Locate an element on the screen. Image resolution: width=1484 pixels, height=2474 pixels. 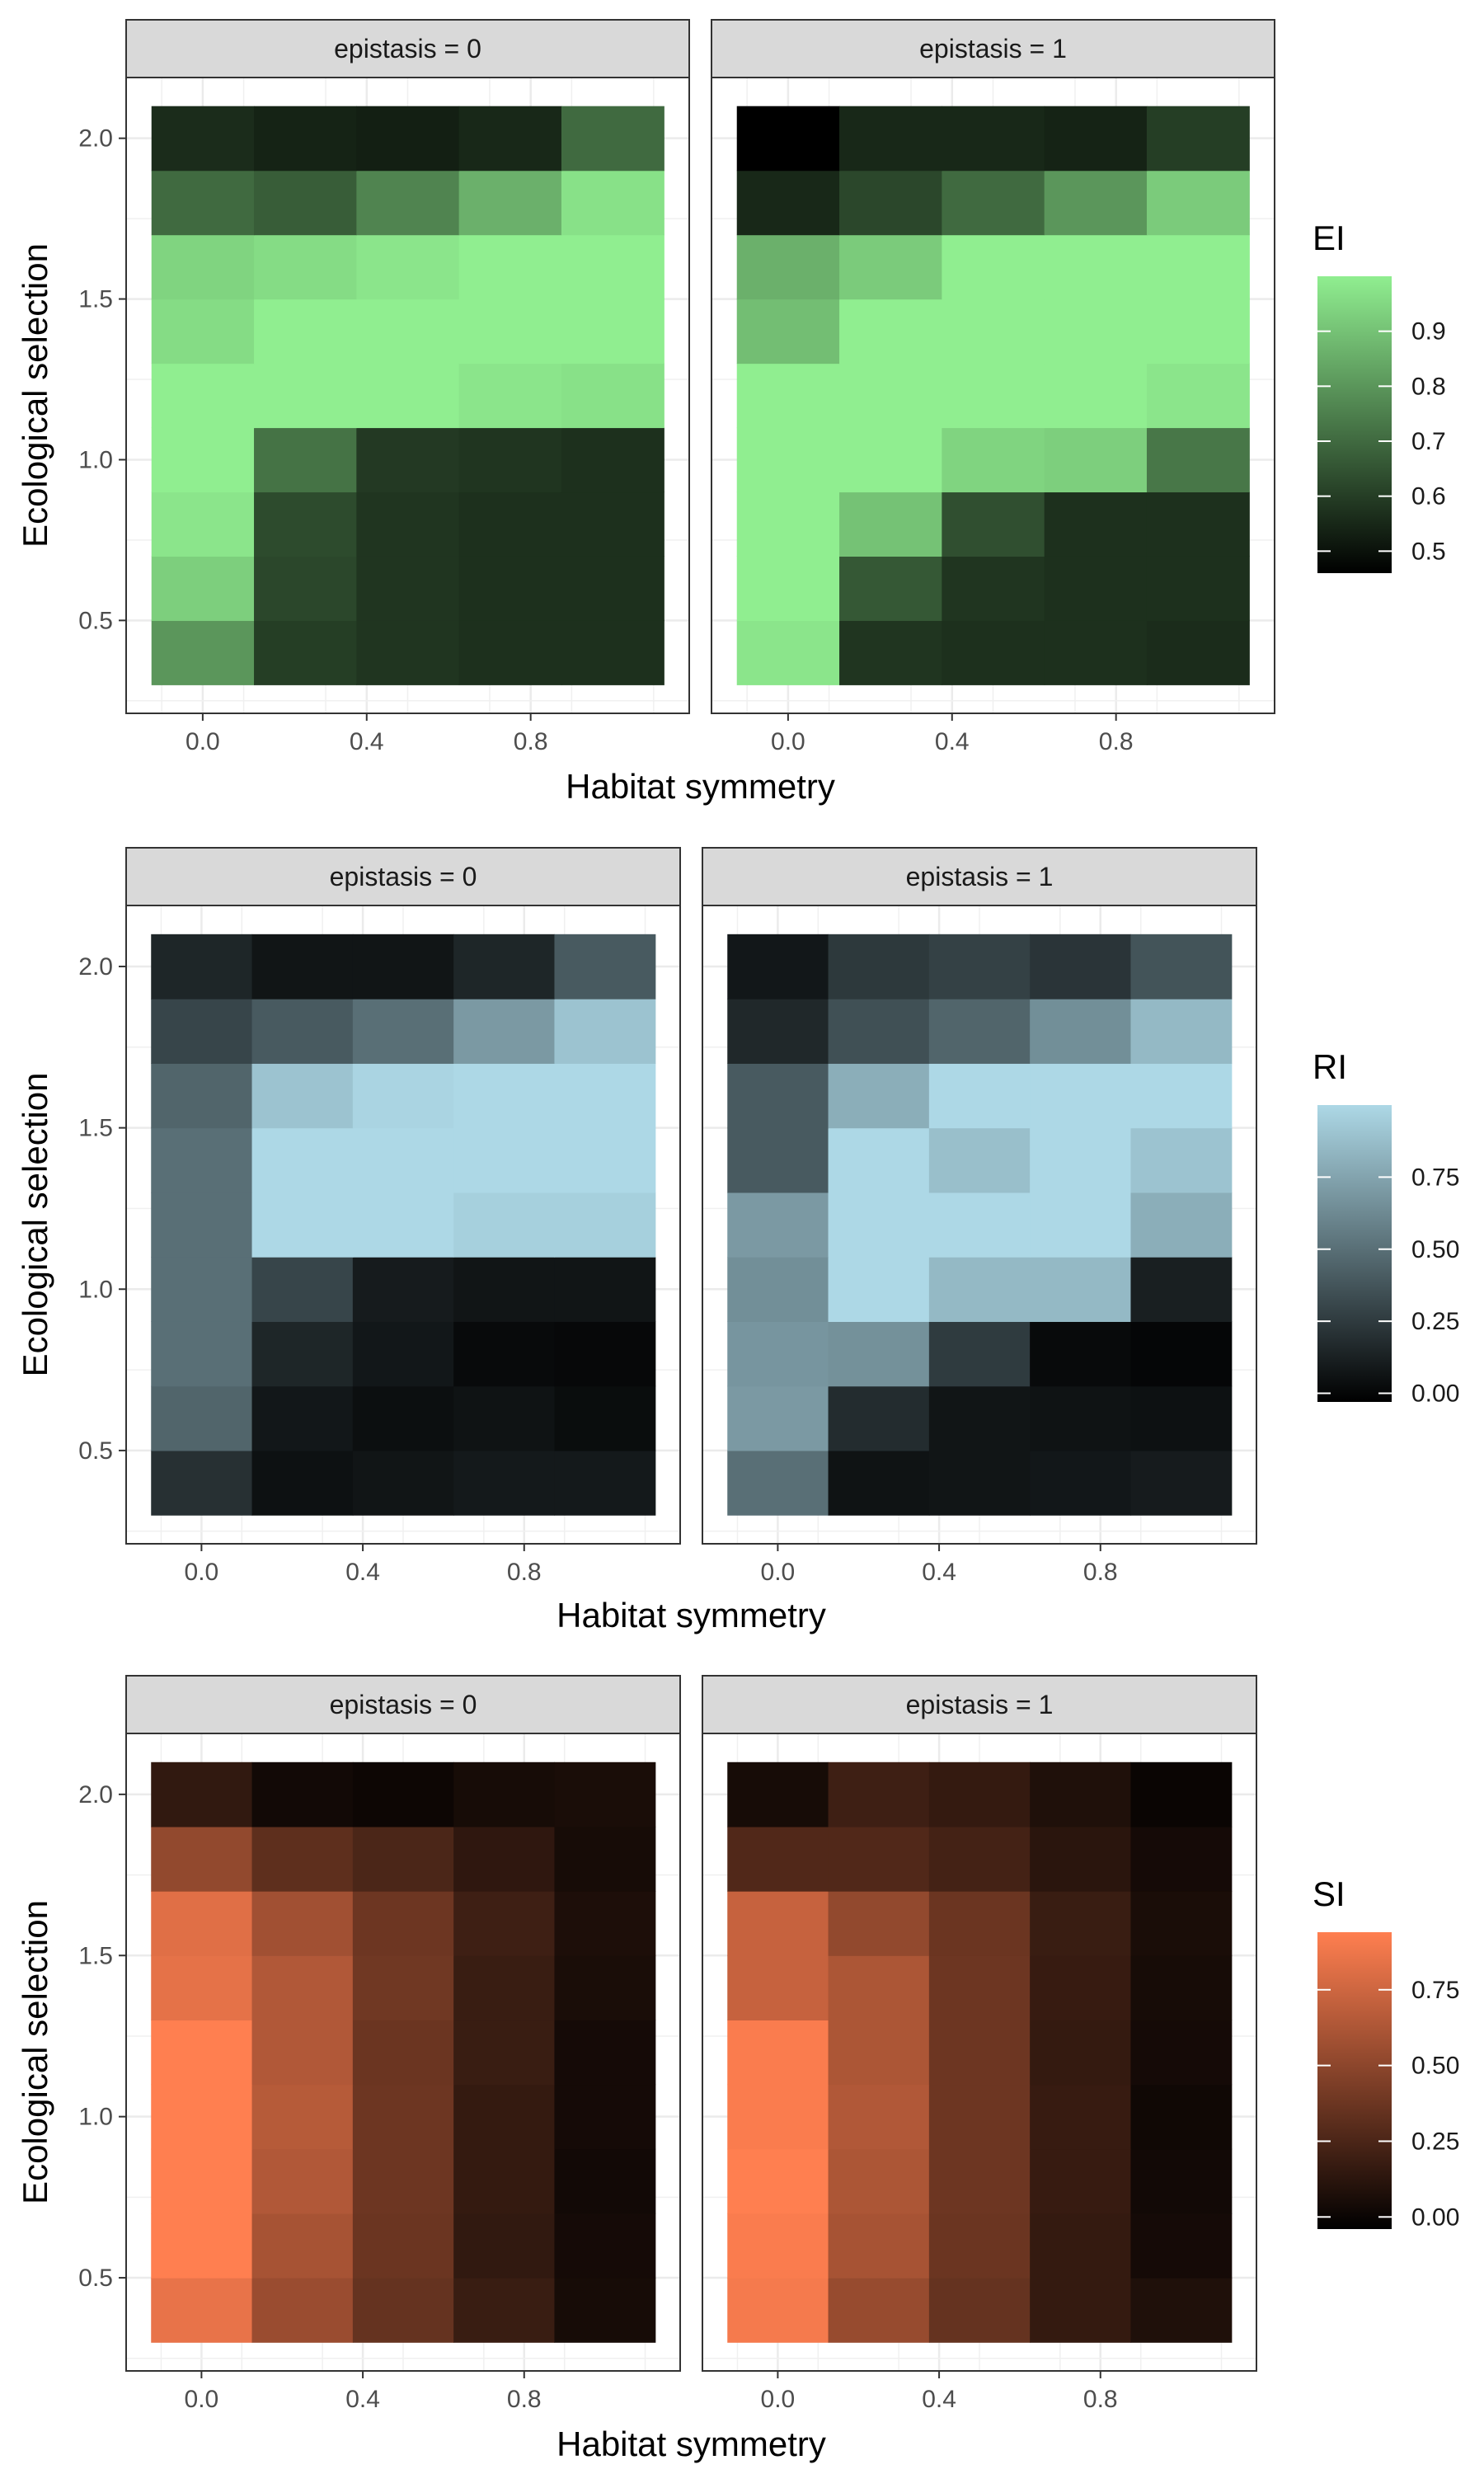
legend-title: RI is located at coordinates (1330, 1066).